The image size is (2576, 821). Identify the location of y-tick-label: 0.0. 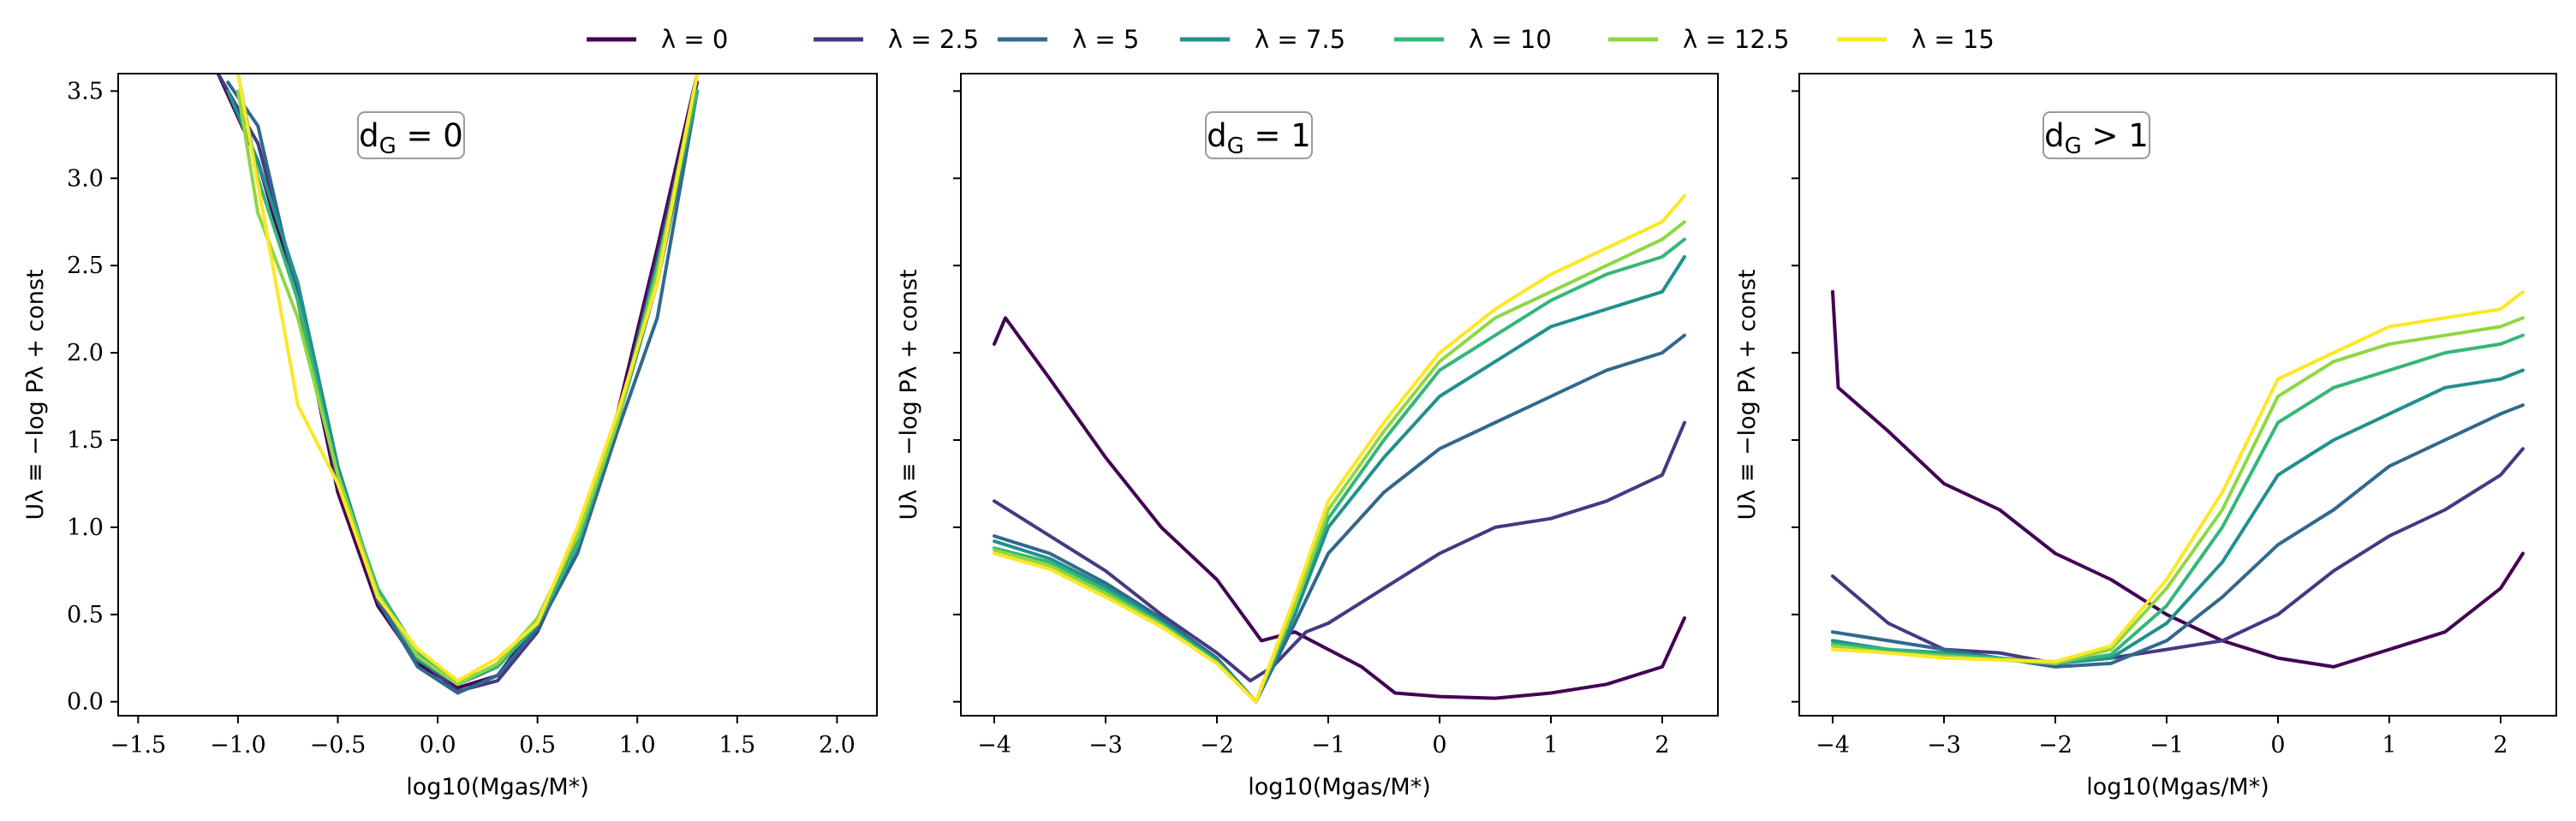
(85, 702).